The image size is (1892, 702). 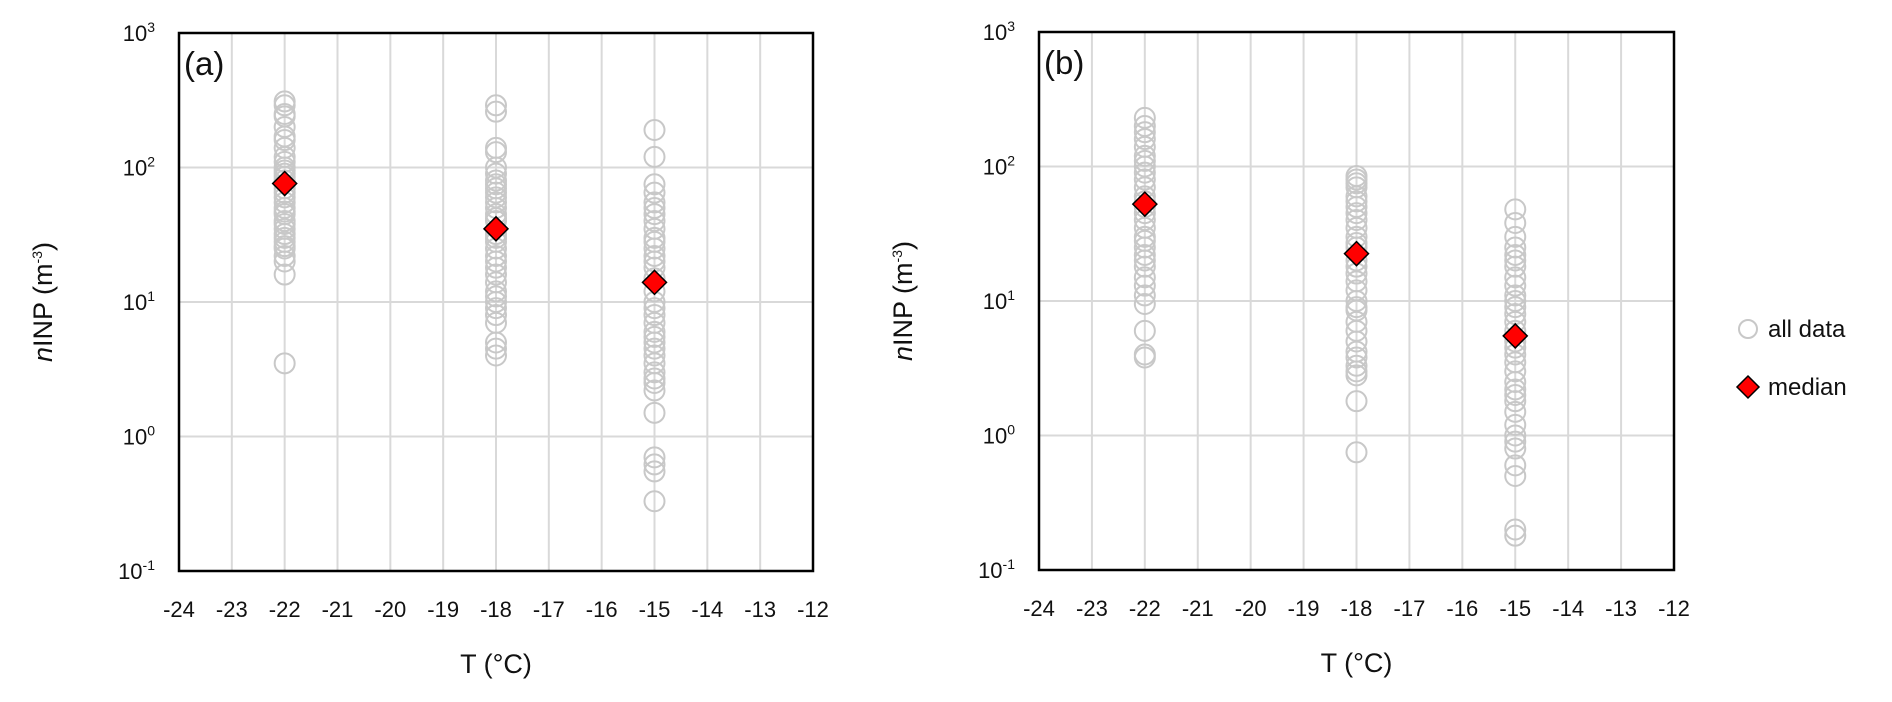 What do you see at coordinates (1748, 387) in the screenshot?
I see `legend-median-marker` at bounding box center [1748, 387].